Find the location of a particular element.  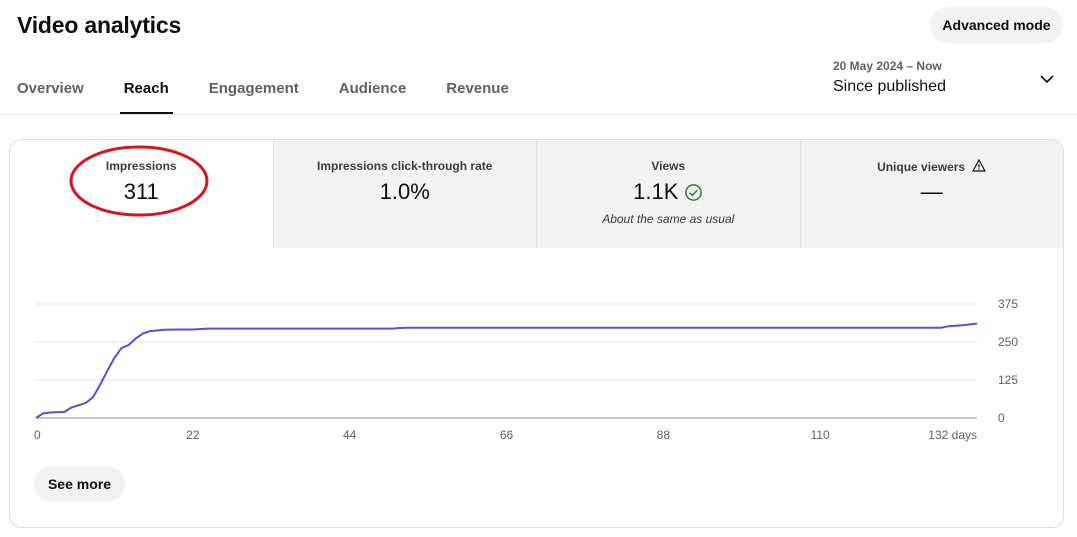

check-circle-icon is located at coordinates (694, 192).